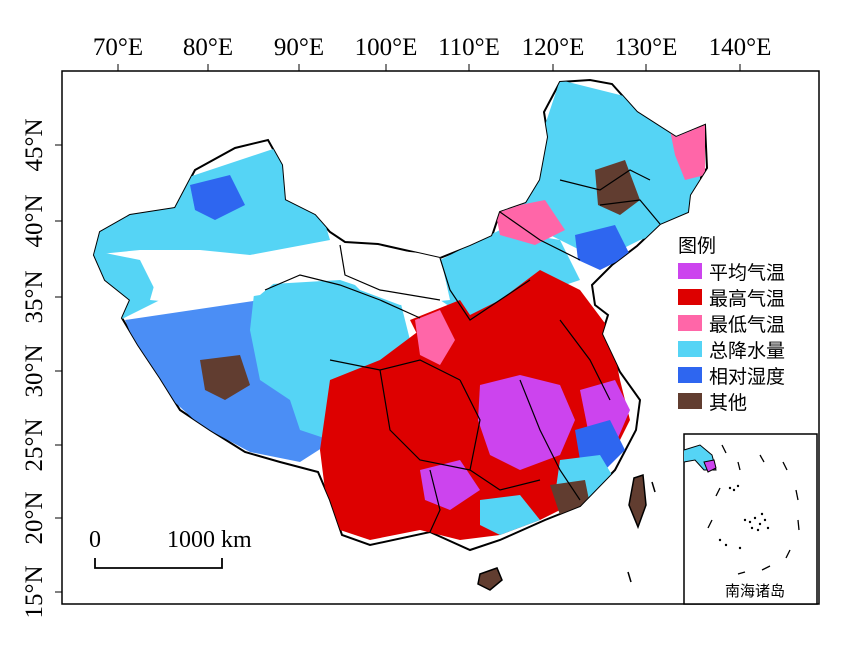 The height and width of the screenshot is (661, 862). I want to click on lon-label-110: 110°E, so click(469, 47).